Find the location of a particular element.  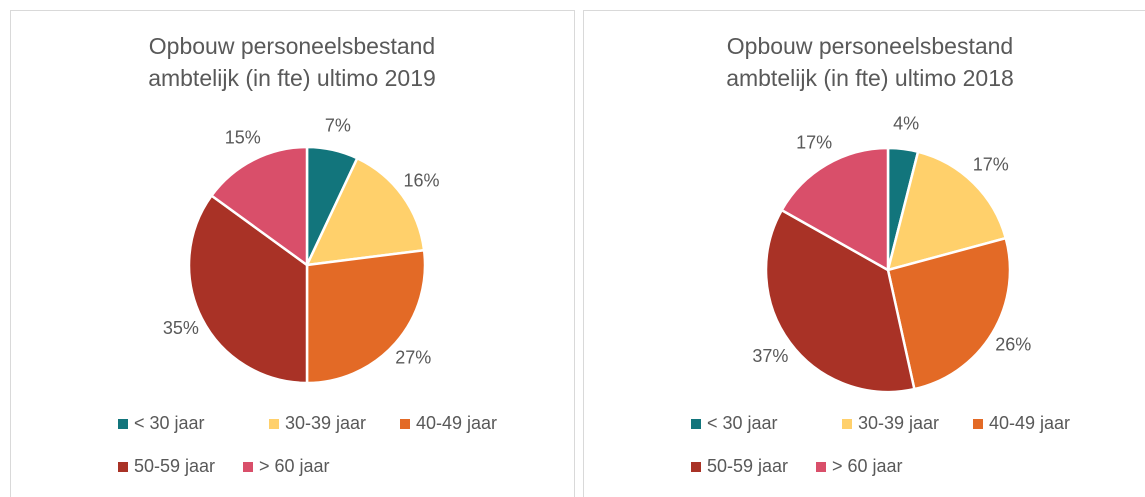

data-label: 27% is located at coordinates (413, 357).